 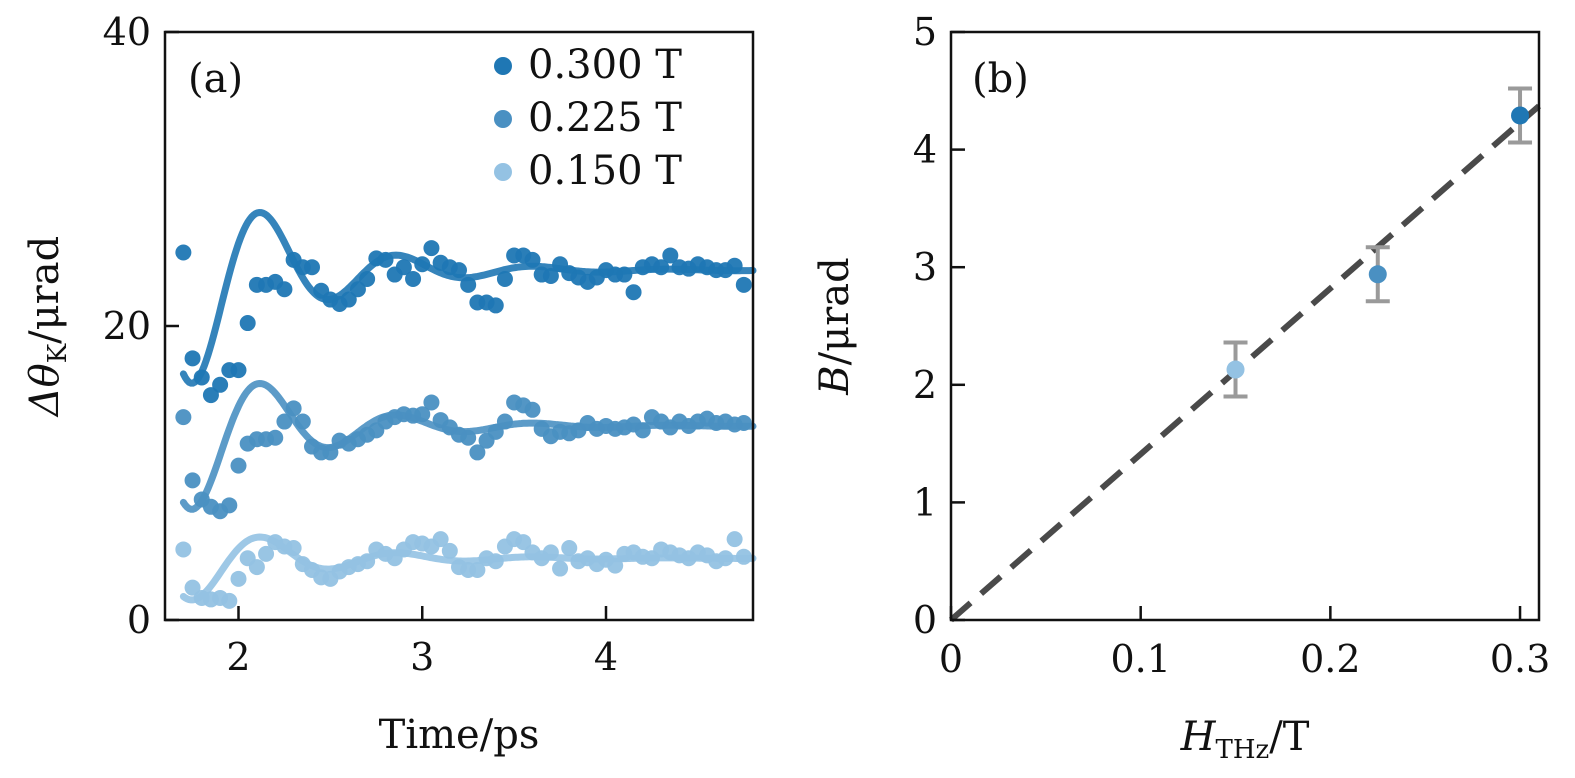 What do you see at coordinates (1243, 750) in the screenshot?
I see `panel-b-x-label-subscript: THz` at bounding box center [1243, 750].